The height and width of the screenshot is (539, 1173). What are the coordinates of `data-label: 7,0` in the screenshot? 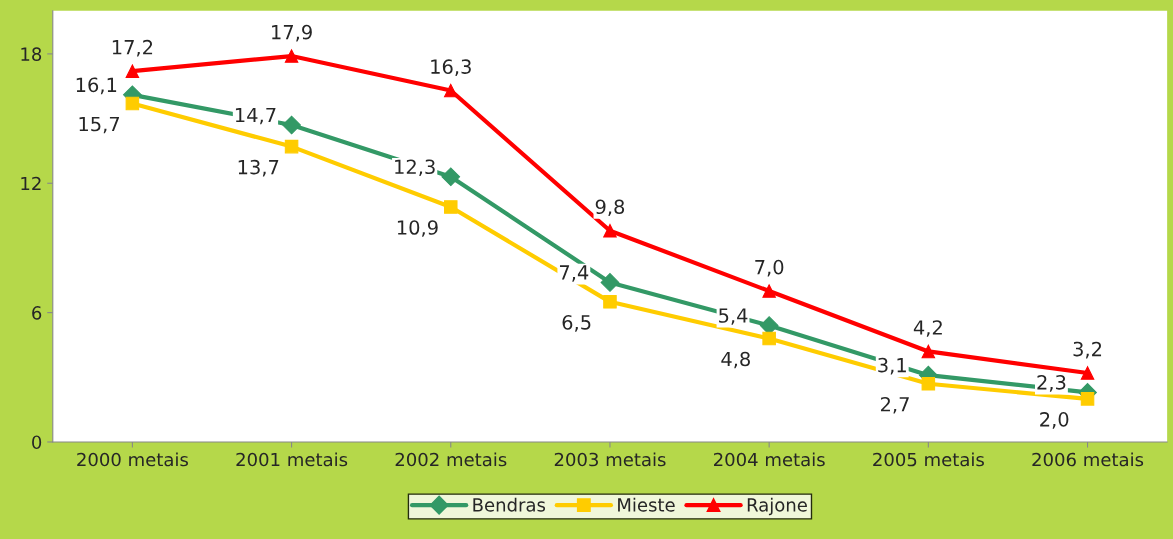 It's located at (769, 268).